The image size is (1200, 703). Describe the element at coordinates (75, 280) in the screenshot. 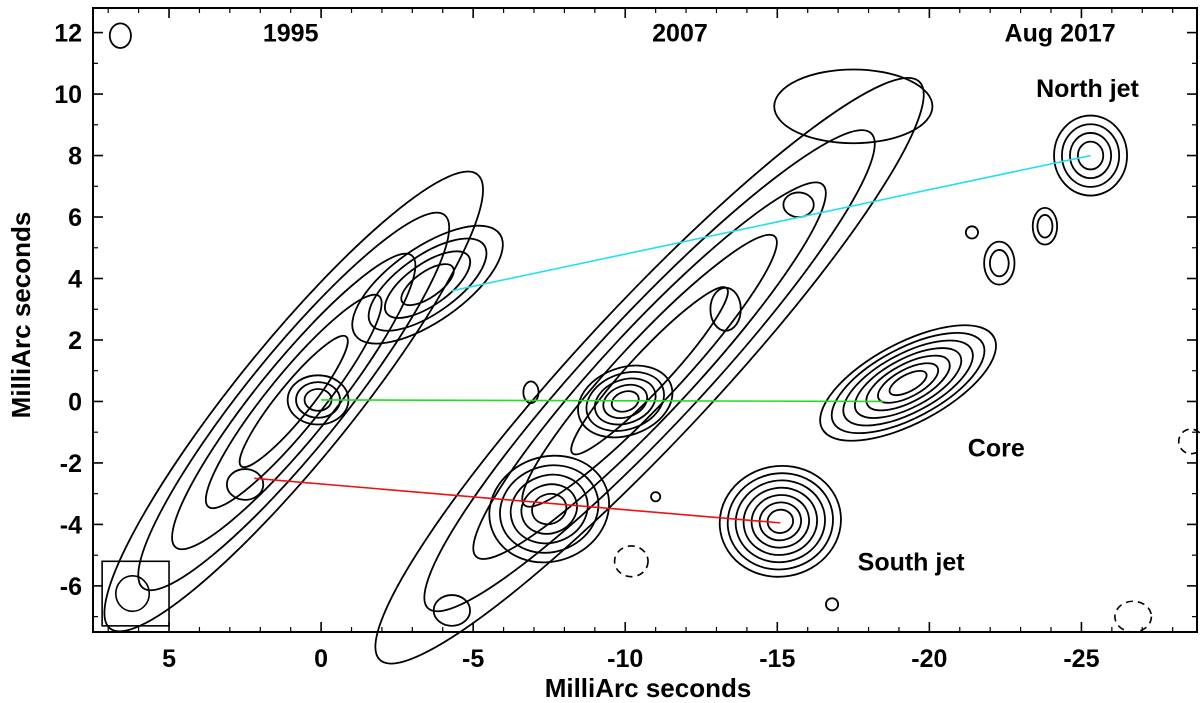

I see `y-tick-label: 4` at that location.